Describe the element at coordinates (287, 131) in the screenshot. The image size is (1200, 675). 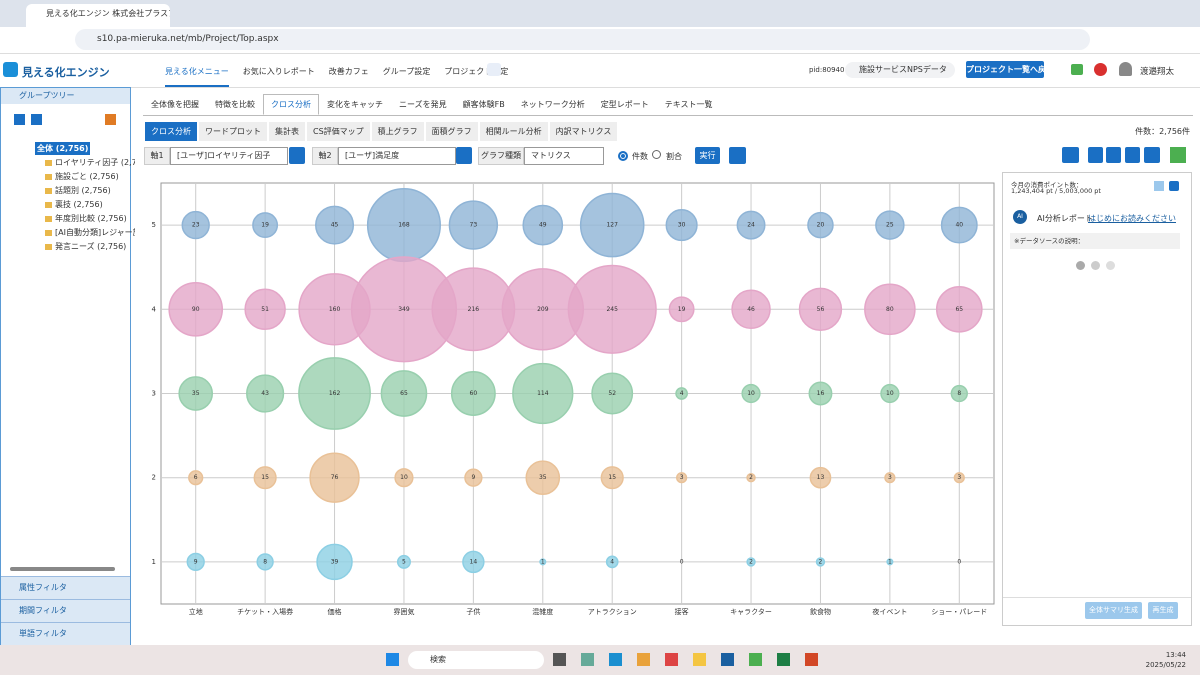
I see `subtab: 集計表` at that location.